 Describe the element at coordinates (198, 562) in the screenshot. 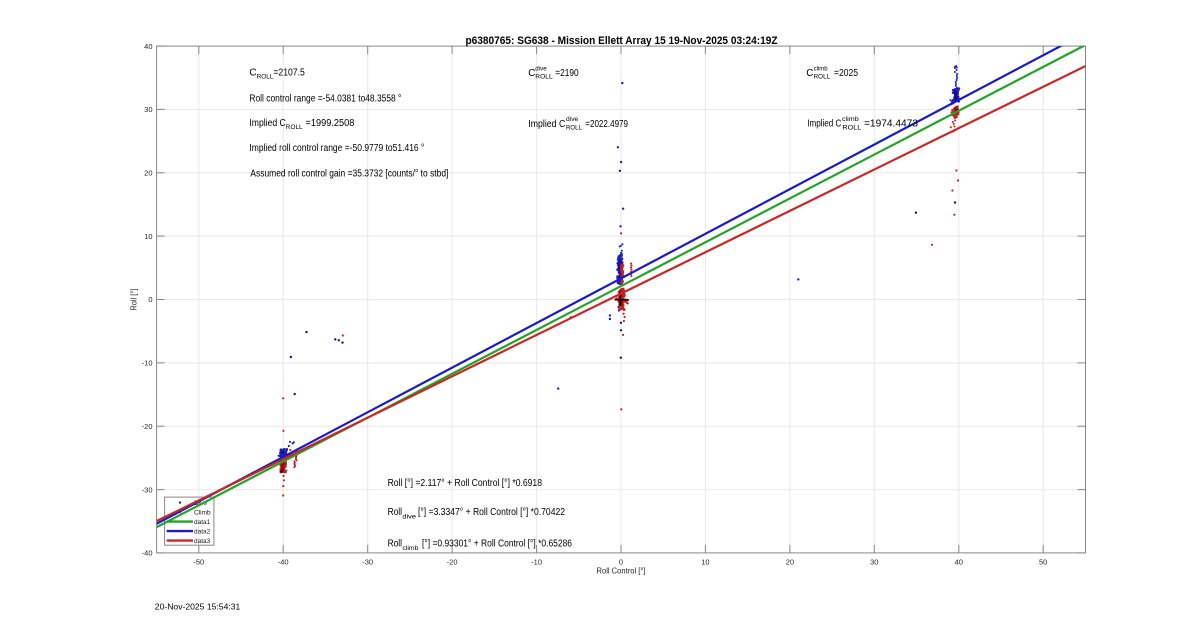

I see `svg-text: -50` at that location.